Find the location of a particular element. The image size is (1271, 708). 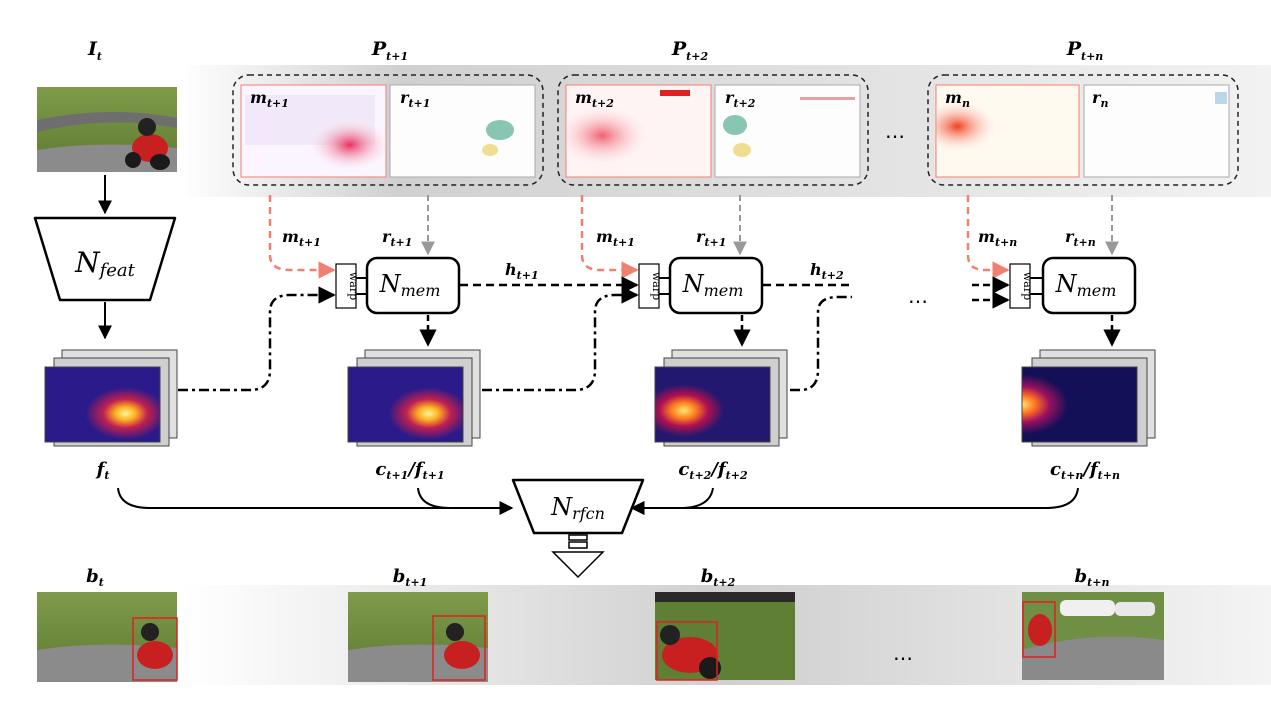

packet-box-n: mn rn is located at coordinates (1083, 130).